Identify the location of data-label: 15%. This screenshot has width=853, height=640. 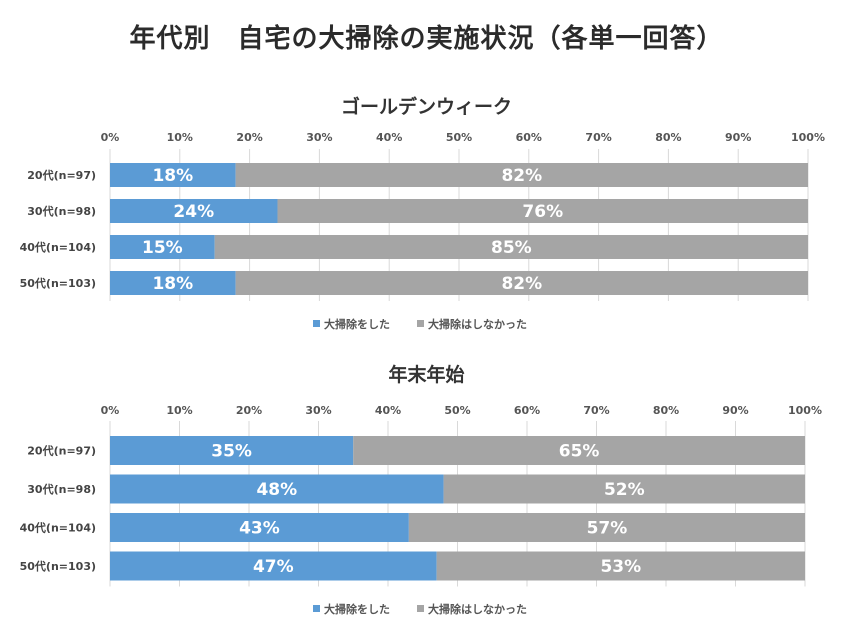
(162, 248).